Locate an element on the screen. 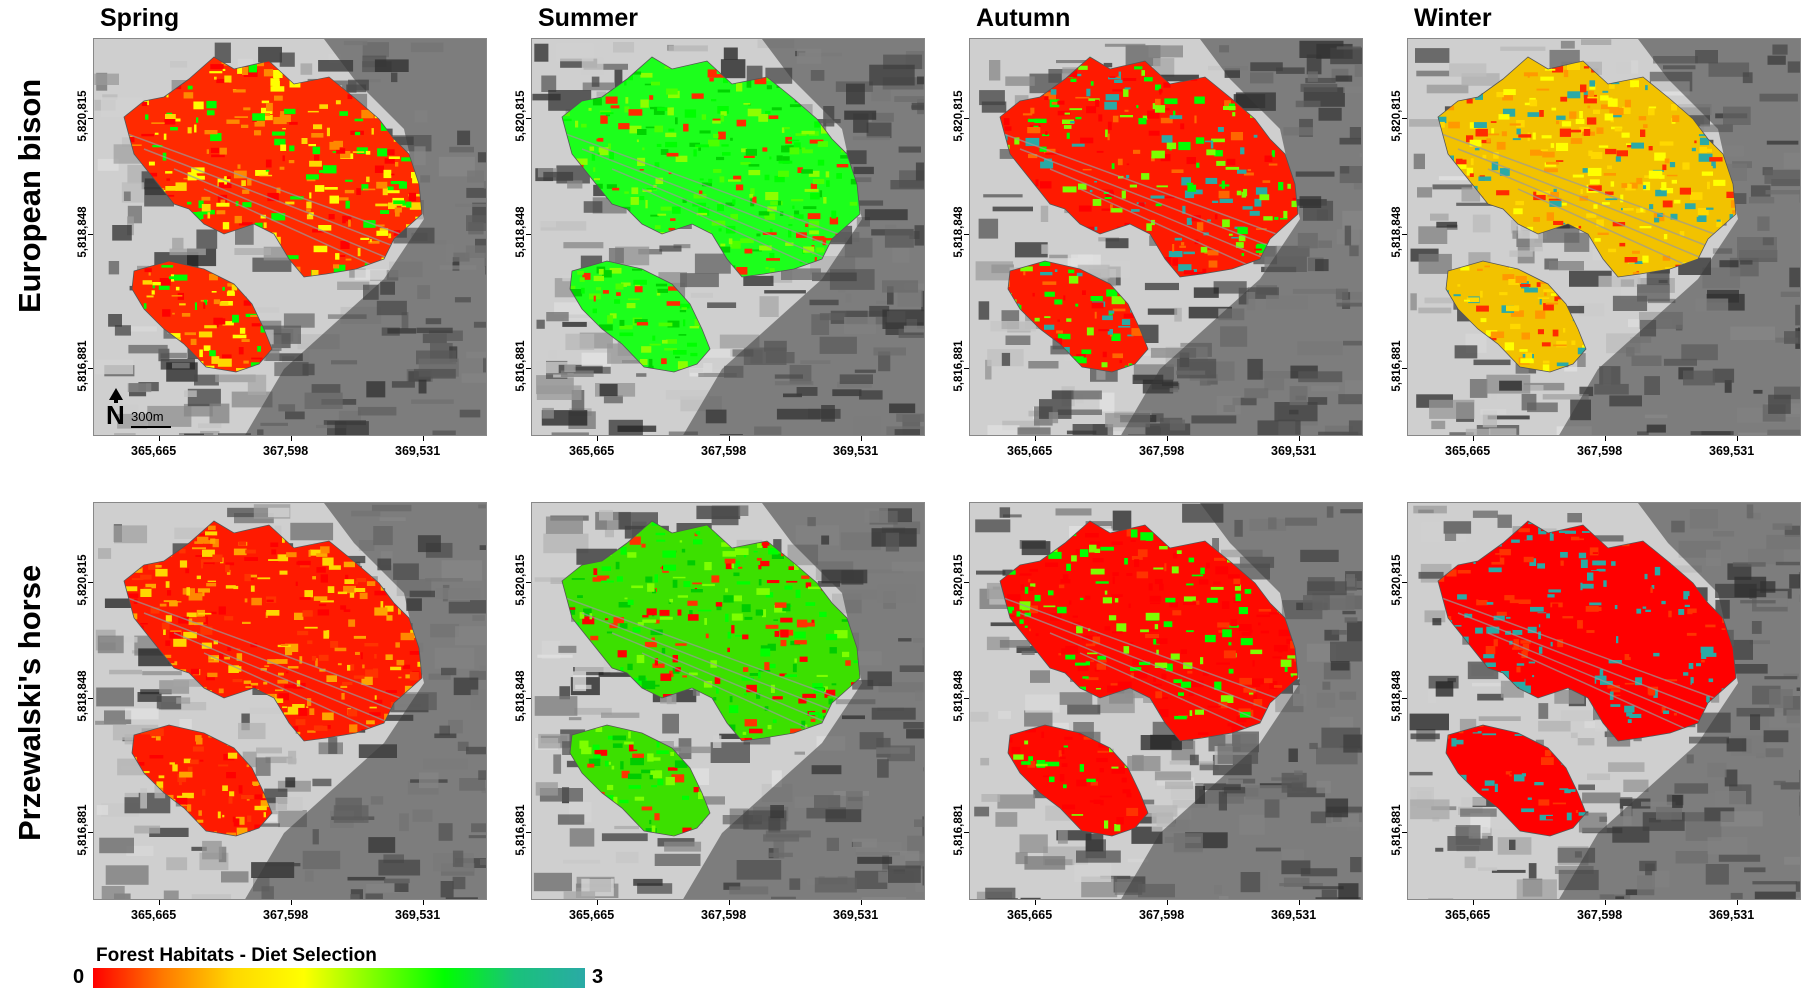 This screenshot has width=1814, height=1000. map-panel-european-bison-spring is located at coordinates (290, 237).